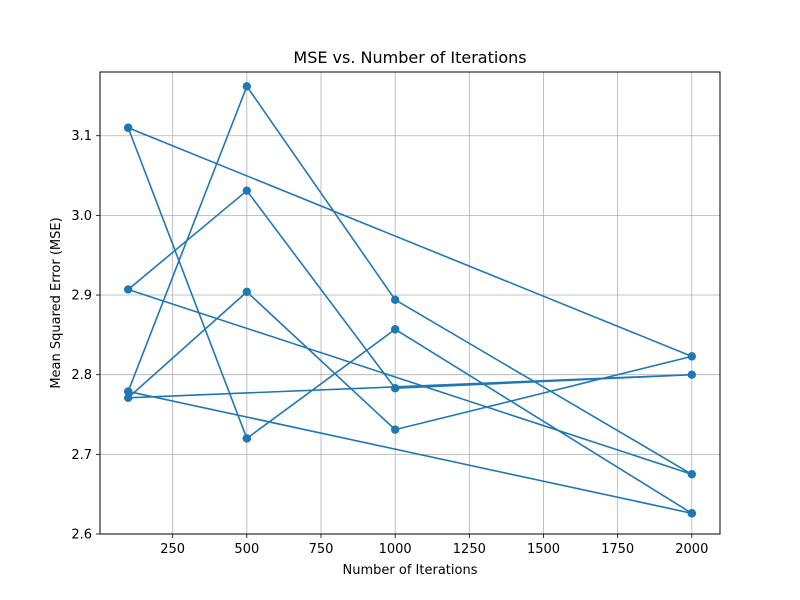  What do you see at coordinates (81, 296) in the screenshot?
I see `y-tick-label: 2.9` at bounding box center [81, 296].